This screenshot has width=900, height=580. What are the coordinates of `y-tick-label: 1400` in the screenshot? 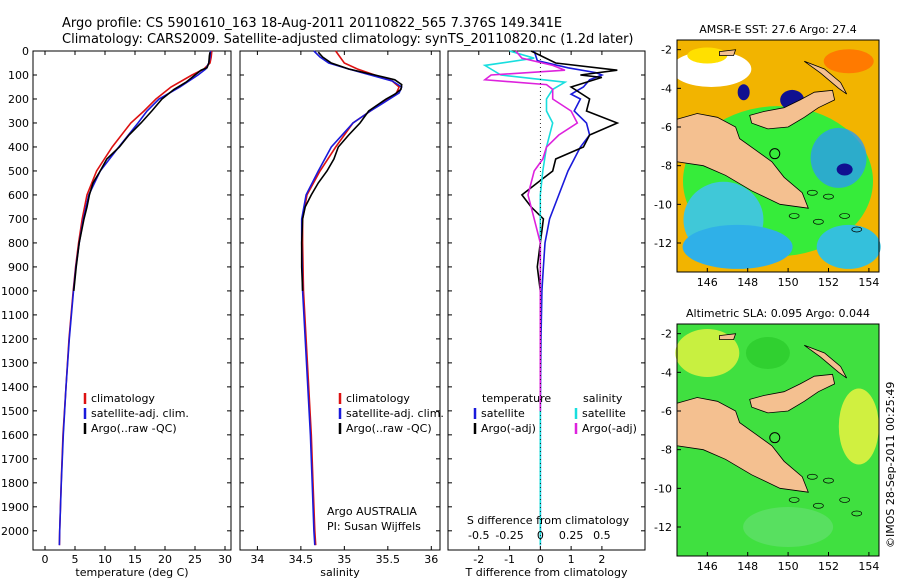 It's located at (15, 387).